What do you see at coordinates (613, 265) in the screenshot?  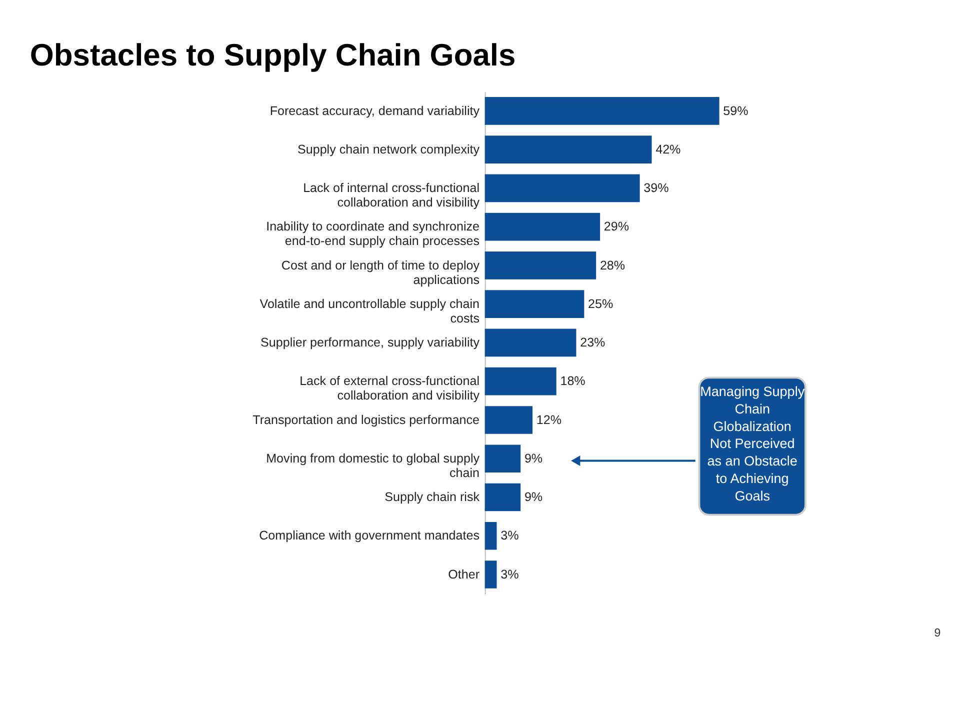 I see `data-label: 28%` at bounding box center [613, 265].